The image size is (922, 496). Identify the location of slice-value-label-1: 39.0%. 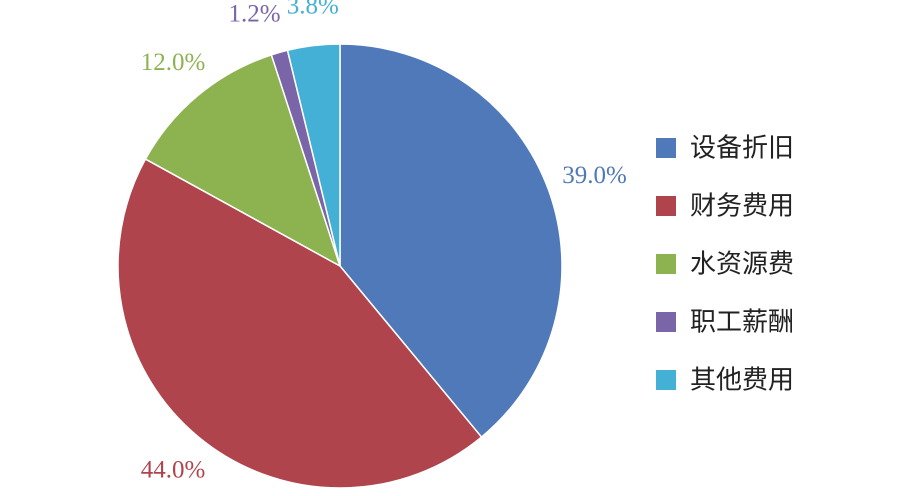
(594, 175).